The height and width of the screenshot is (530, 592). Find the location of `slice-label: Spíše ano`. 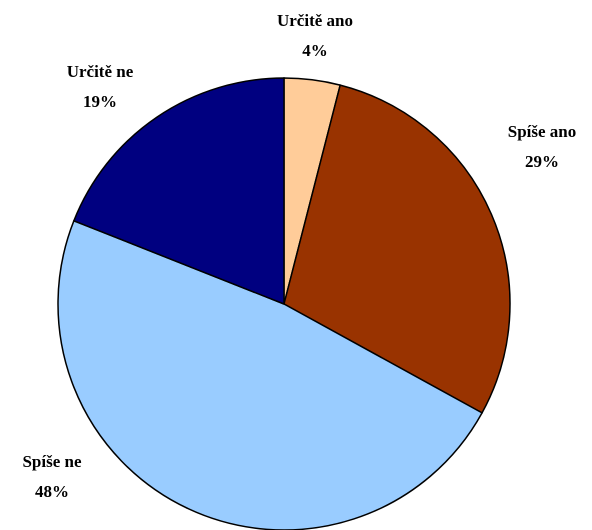

slice-label: Spíše ano is located at coordinates (542, 131).